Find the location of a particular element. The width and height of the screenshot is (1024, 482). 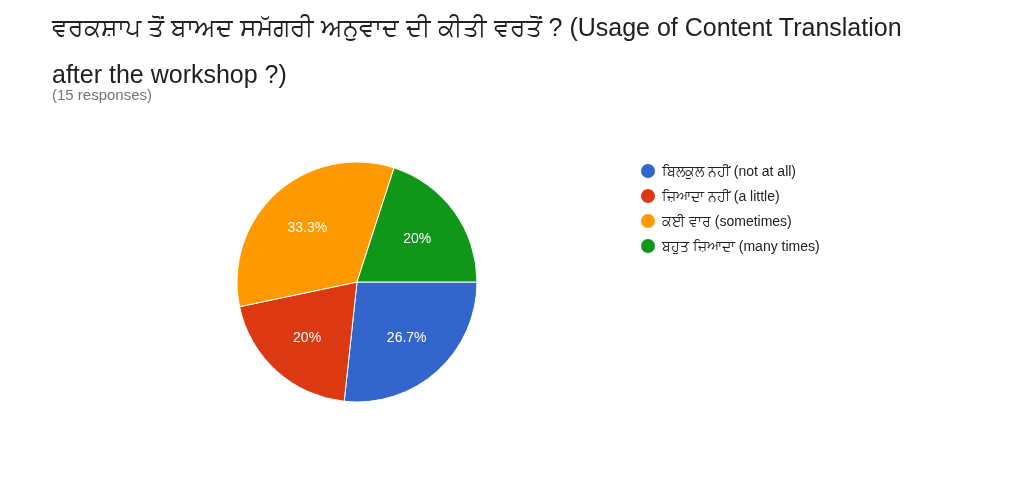

text: (15 responses) is located at coordinates (102, 94).